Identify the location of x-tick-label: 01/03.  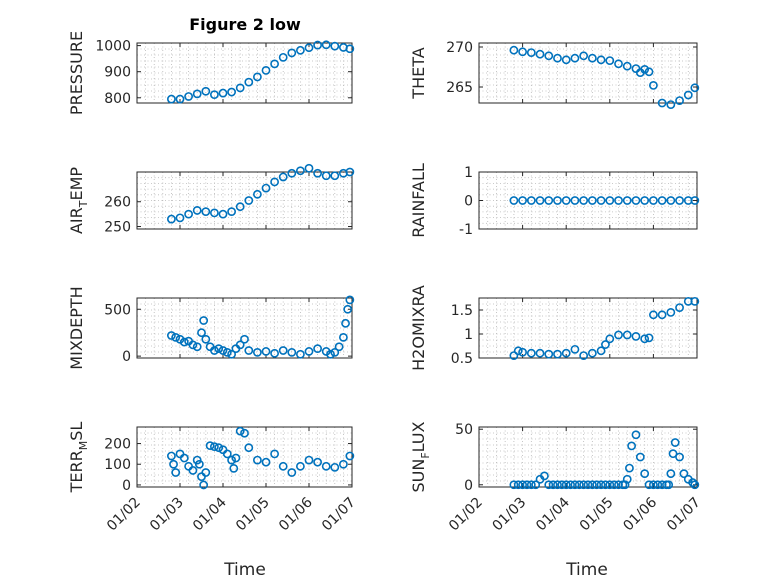
(167, 515).